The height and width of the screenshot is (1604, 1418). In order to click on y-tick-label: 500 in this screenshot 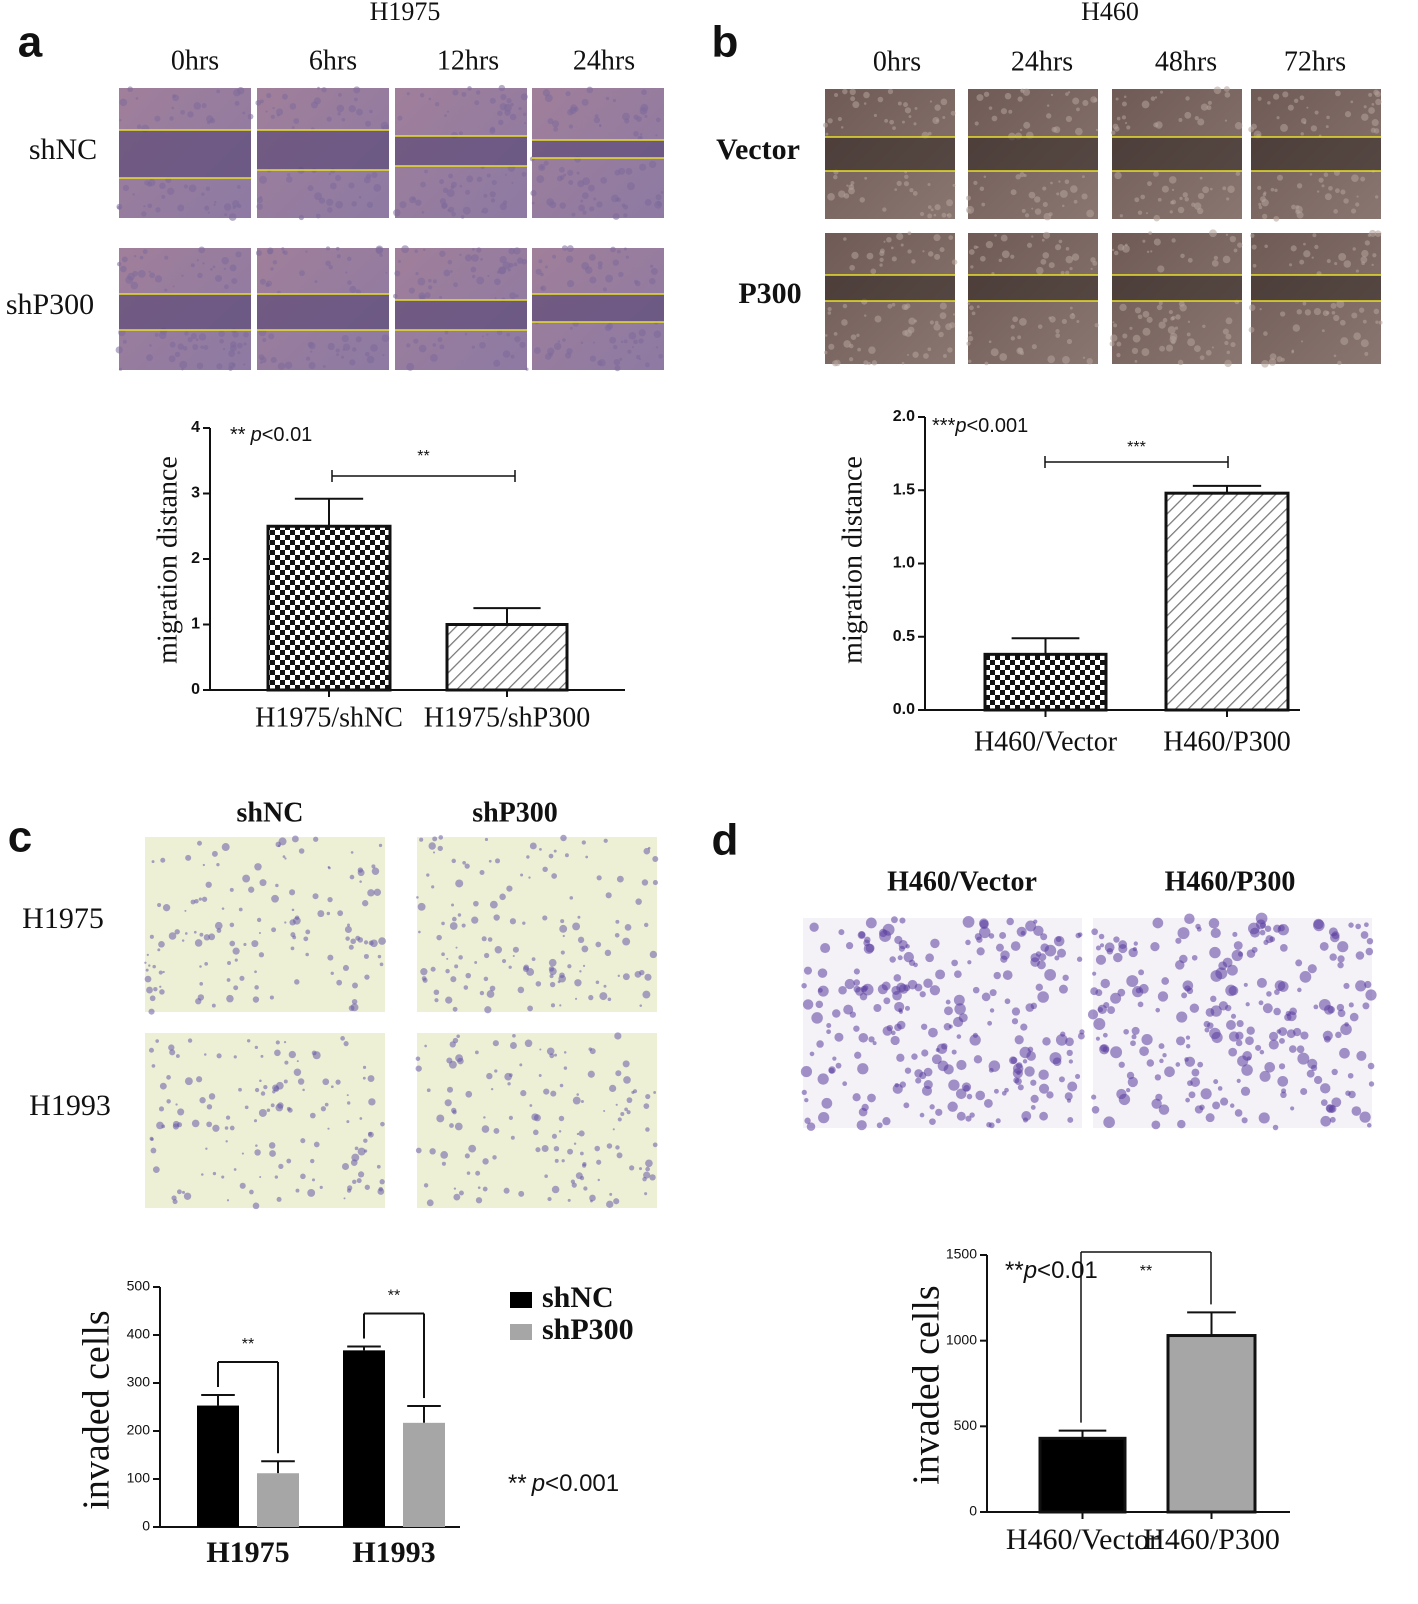, I will do `click(966, 1425)`.